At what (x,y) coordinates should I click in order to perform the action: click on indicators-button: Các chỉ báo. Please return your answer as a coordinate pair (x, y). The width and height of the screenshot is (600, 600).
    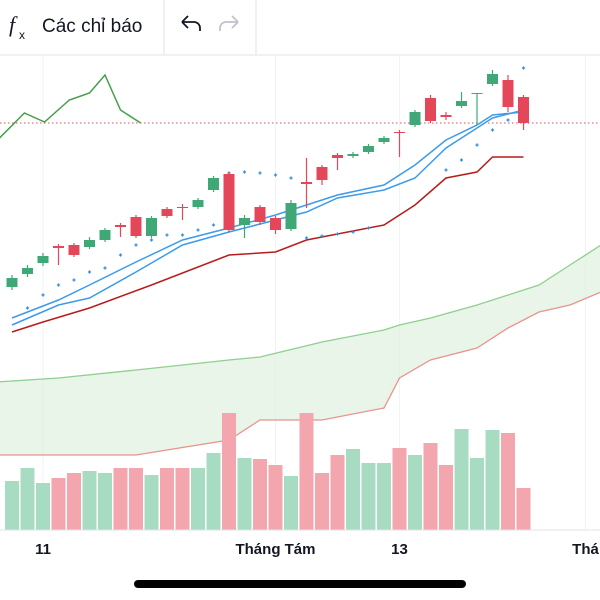
    Looking at the image, I should click on (92, 26).